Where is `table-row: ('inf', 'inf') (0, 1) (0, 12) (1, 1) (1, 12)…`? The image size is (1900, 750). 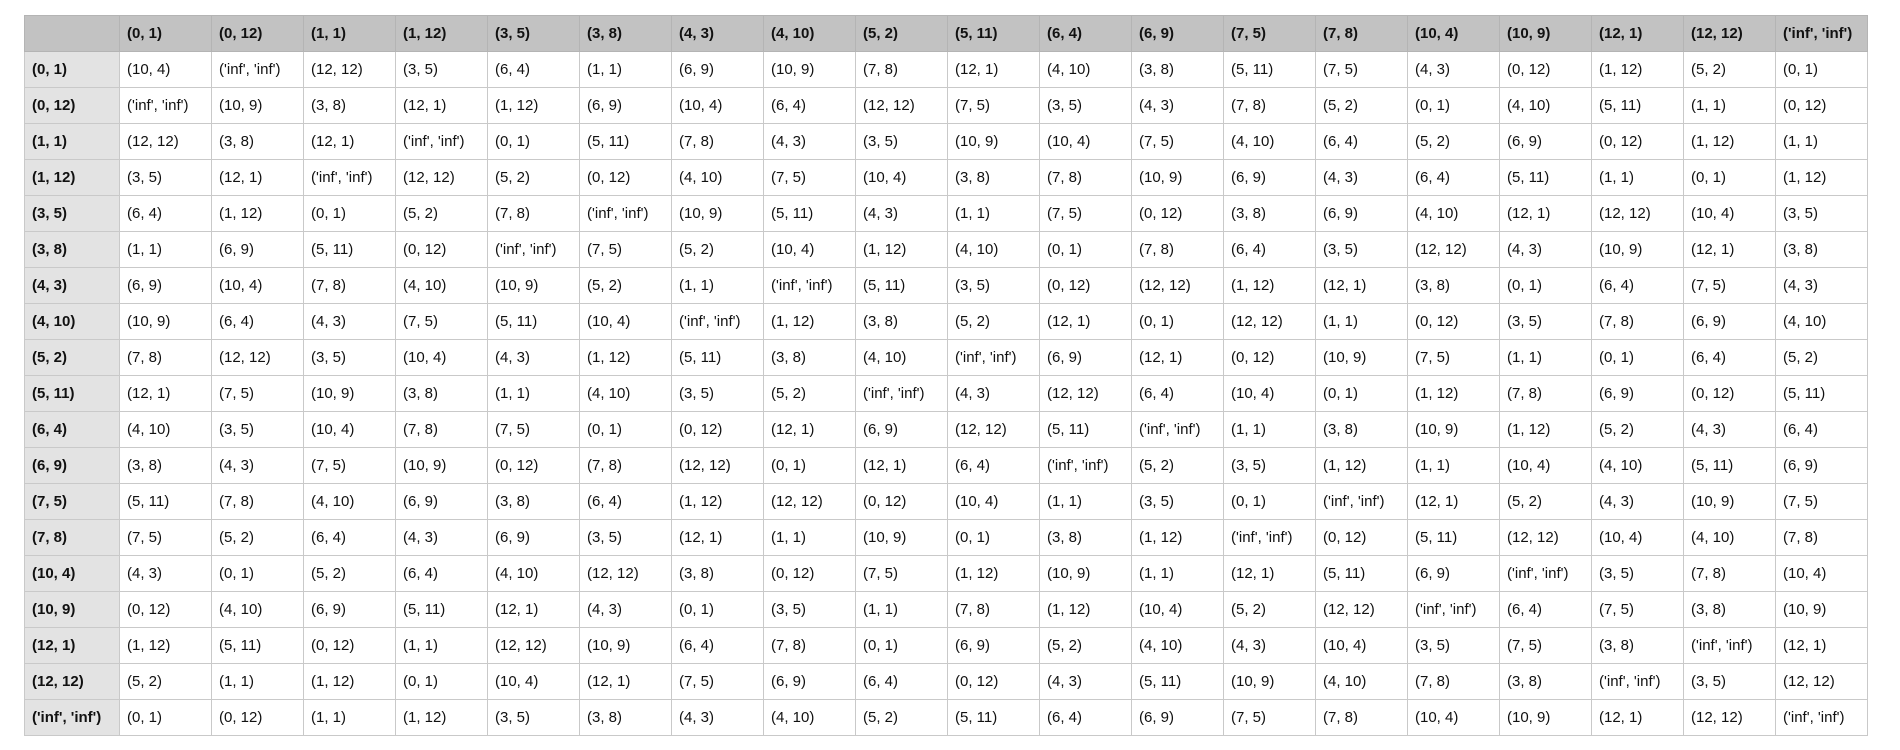 table-row: ('inf', 'inf') (0, 1) (0, 12) (1, 1) (1, 12)… is located at coordinates (946, 717).